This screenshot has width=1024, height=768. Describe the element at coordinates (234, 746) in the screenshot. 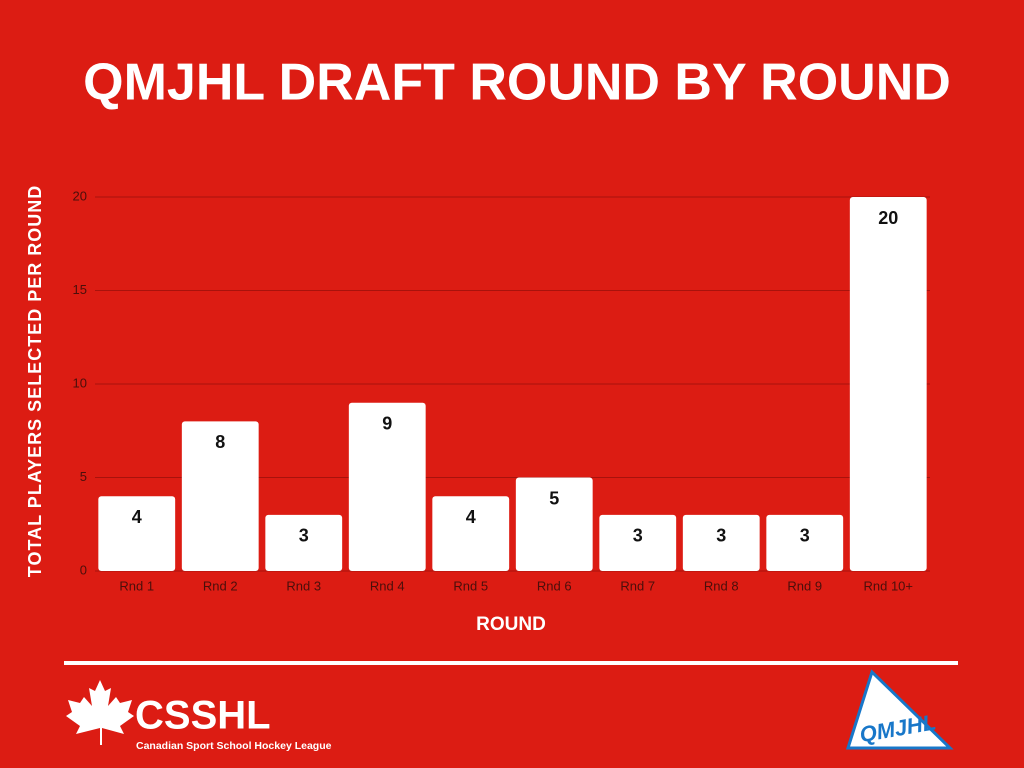

I see `csshl-tagline: Canadian Sport School Hockey League` at that location.